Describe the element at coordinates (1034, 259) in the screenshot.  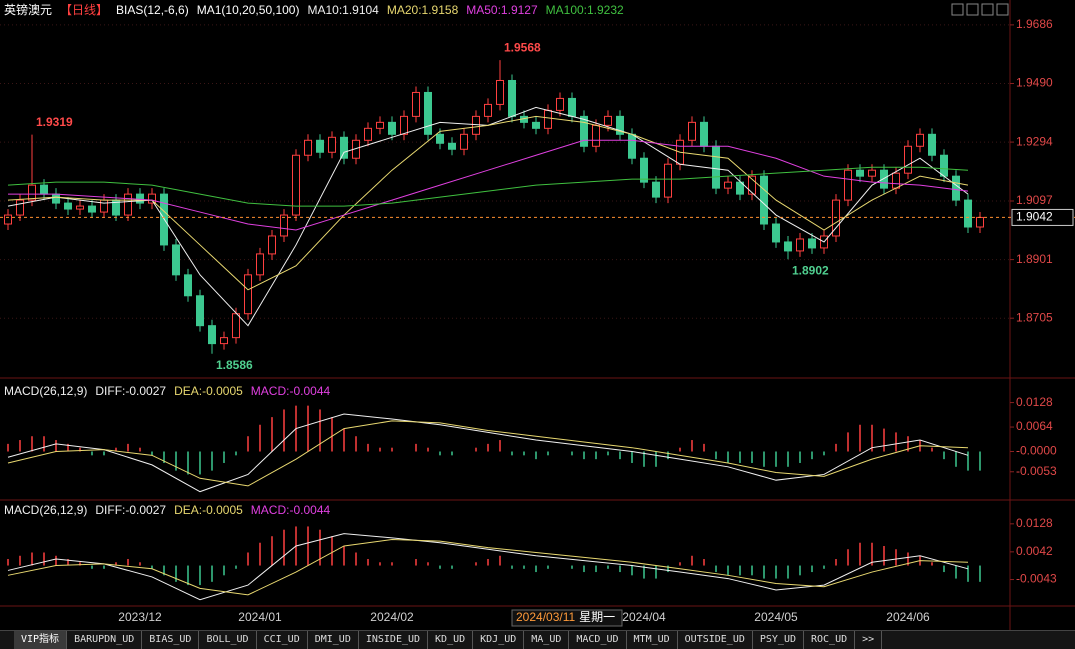
I see `y-tick-label: 1.8901` at that location.